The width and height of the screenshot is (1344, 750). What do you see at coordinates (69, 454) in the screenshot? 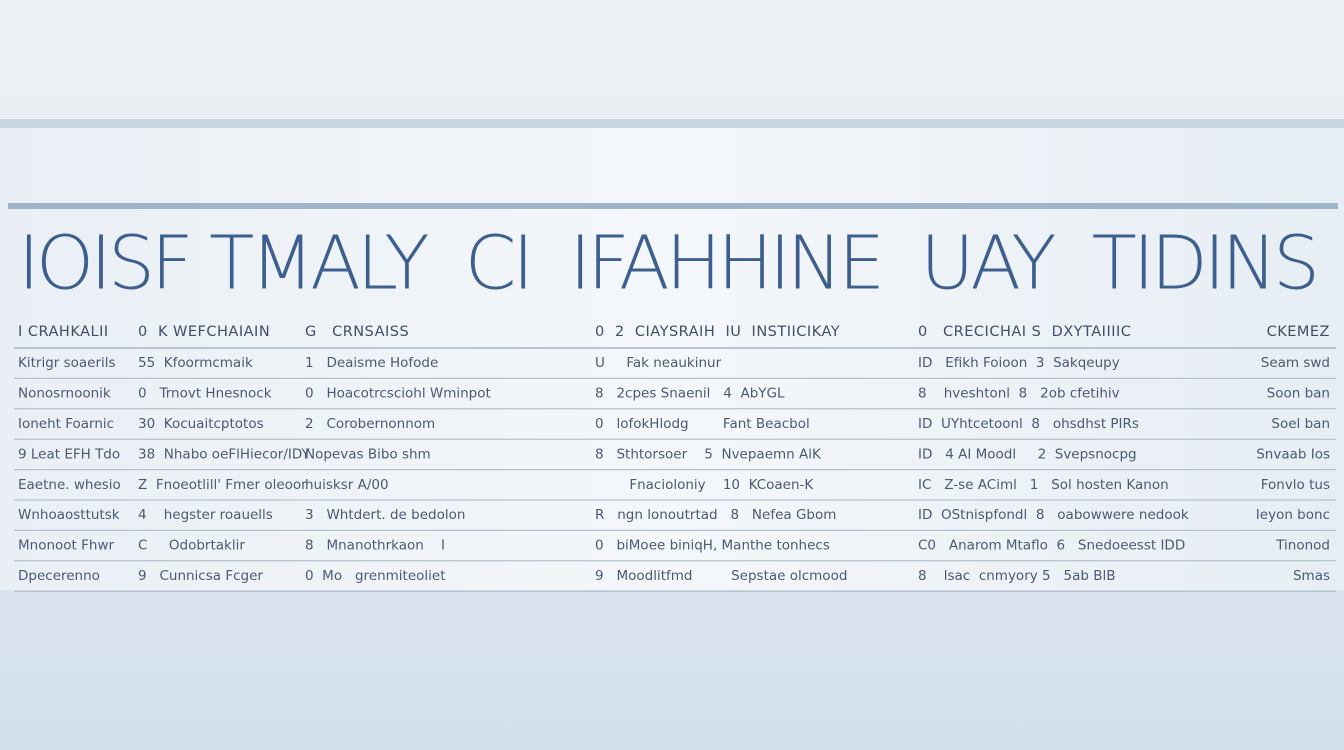
I see `table-cell: 9 Leat EFH Tdo` at bounding box center [69, 454].